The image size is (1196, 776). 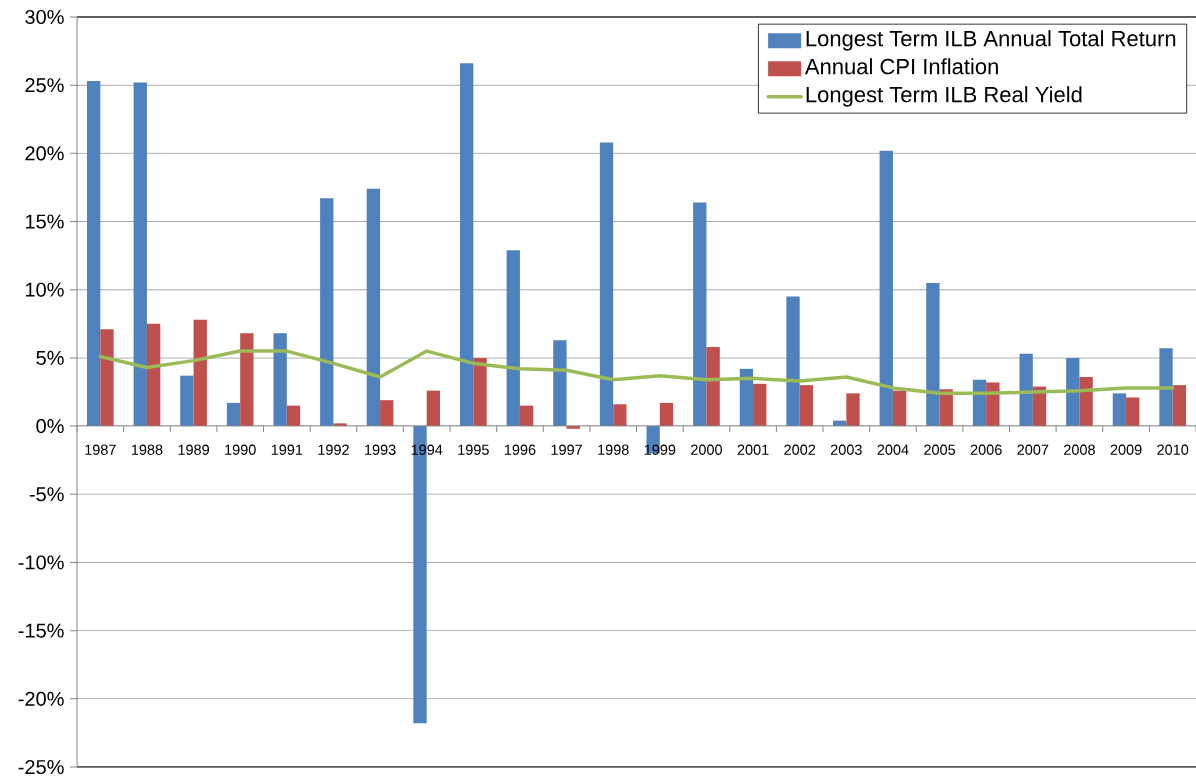 What do you see at coordinates (194, 449) in the screenshot?
I see `x-tick-label: 1989` at bounding box center [194, 449].